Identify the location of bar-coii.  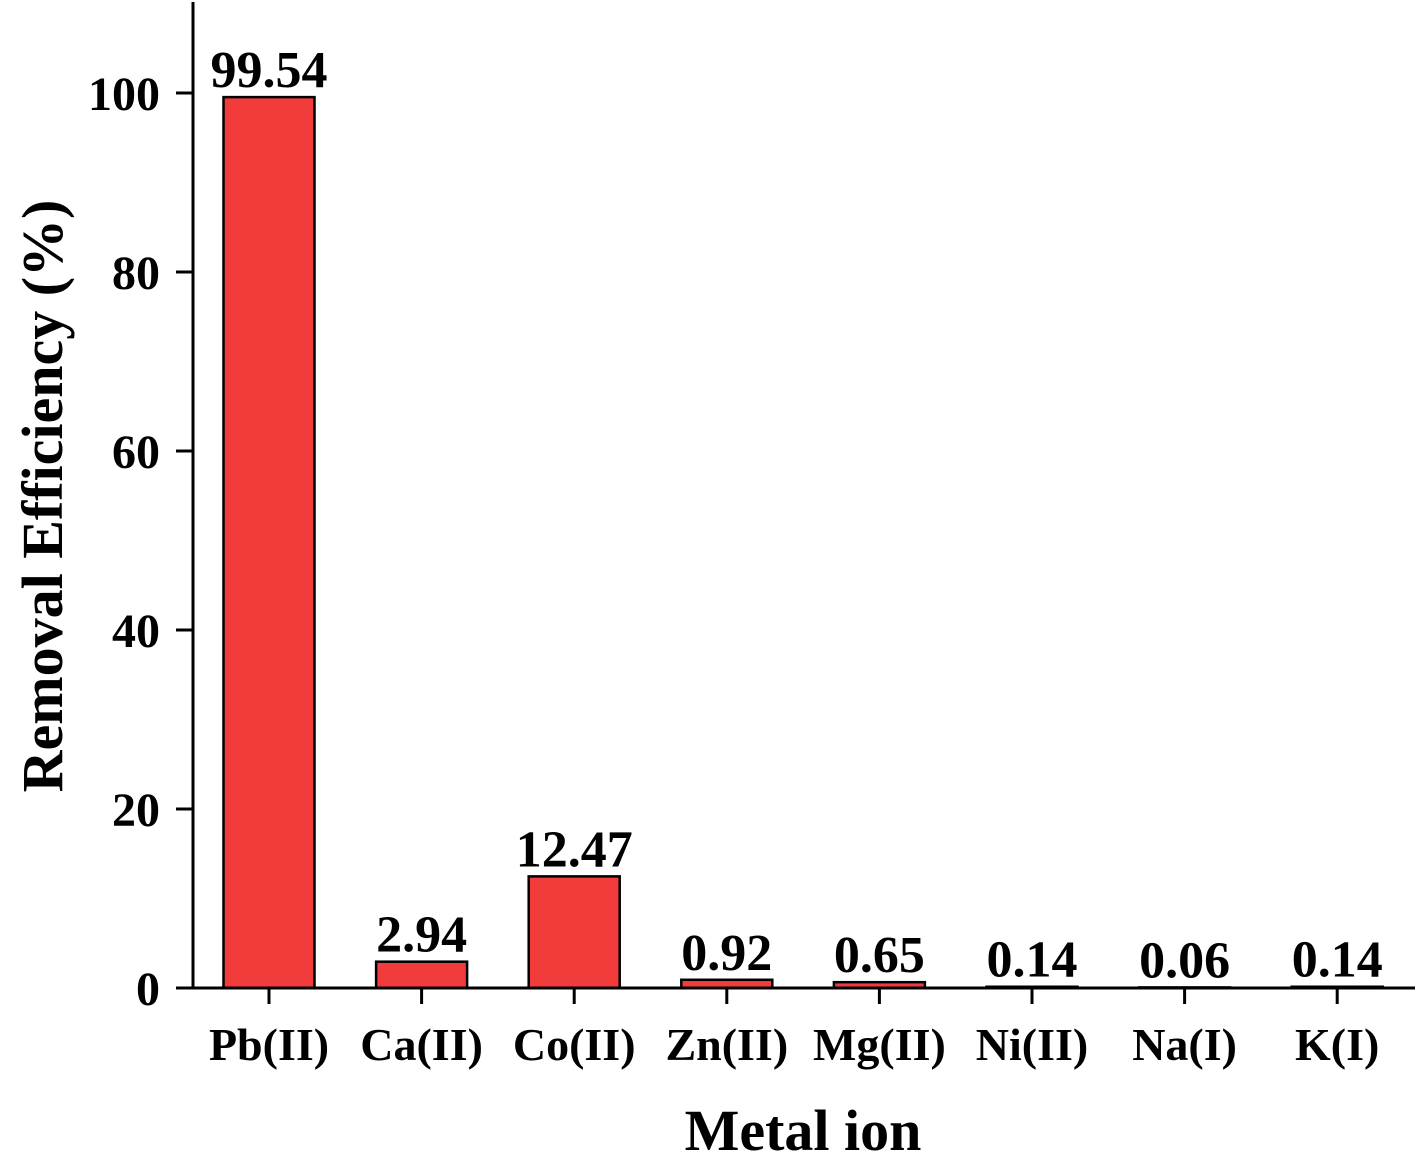
(574, 932).